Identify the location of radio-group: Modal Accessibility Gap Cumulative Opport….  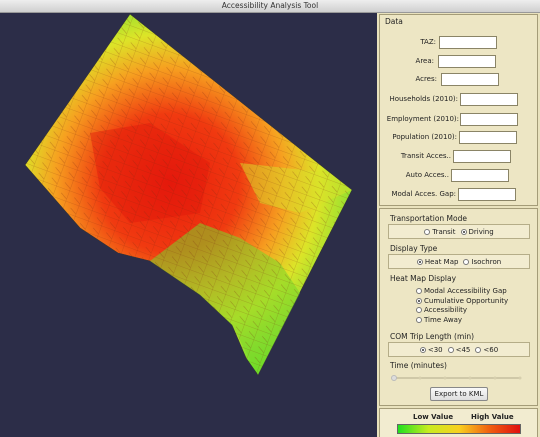
(478, 305).